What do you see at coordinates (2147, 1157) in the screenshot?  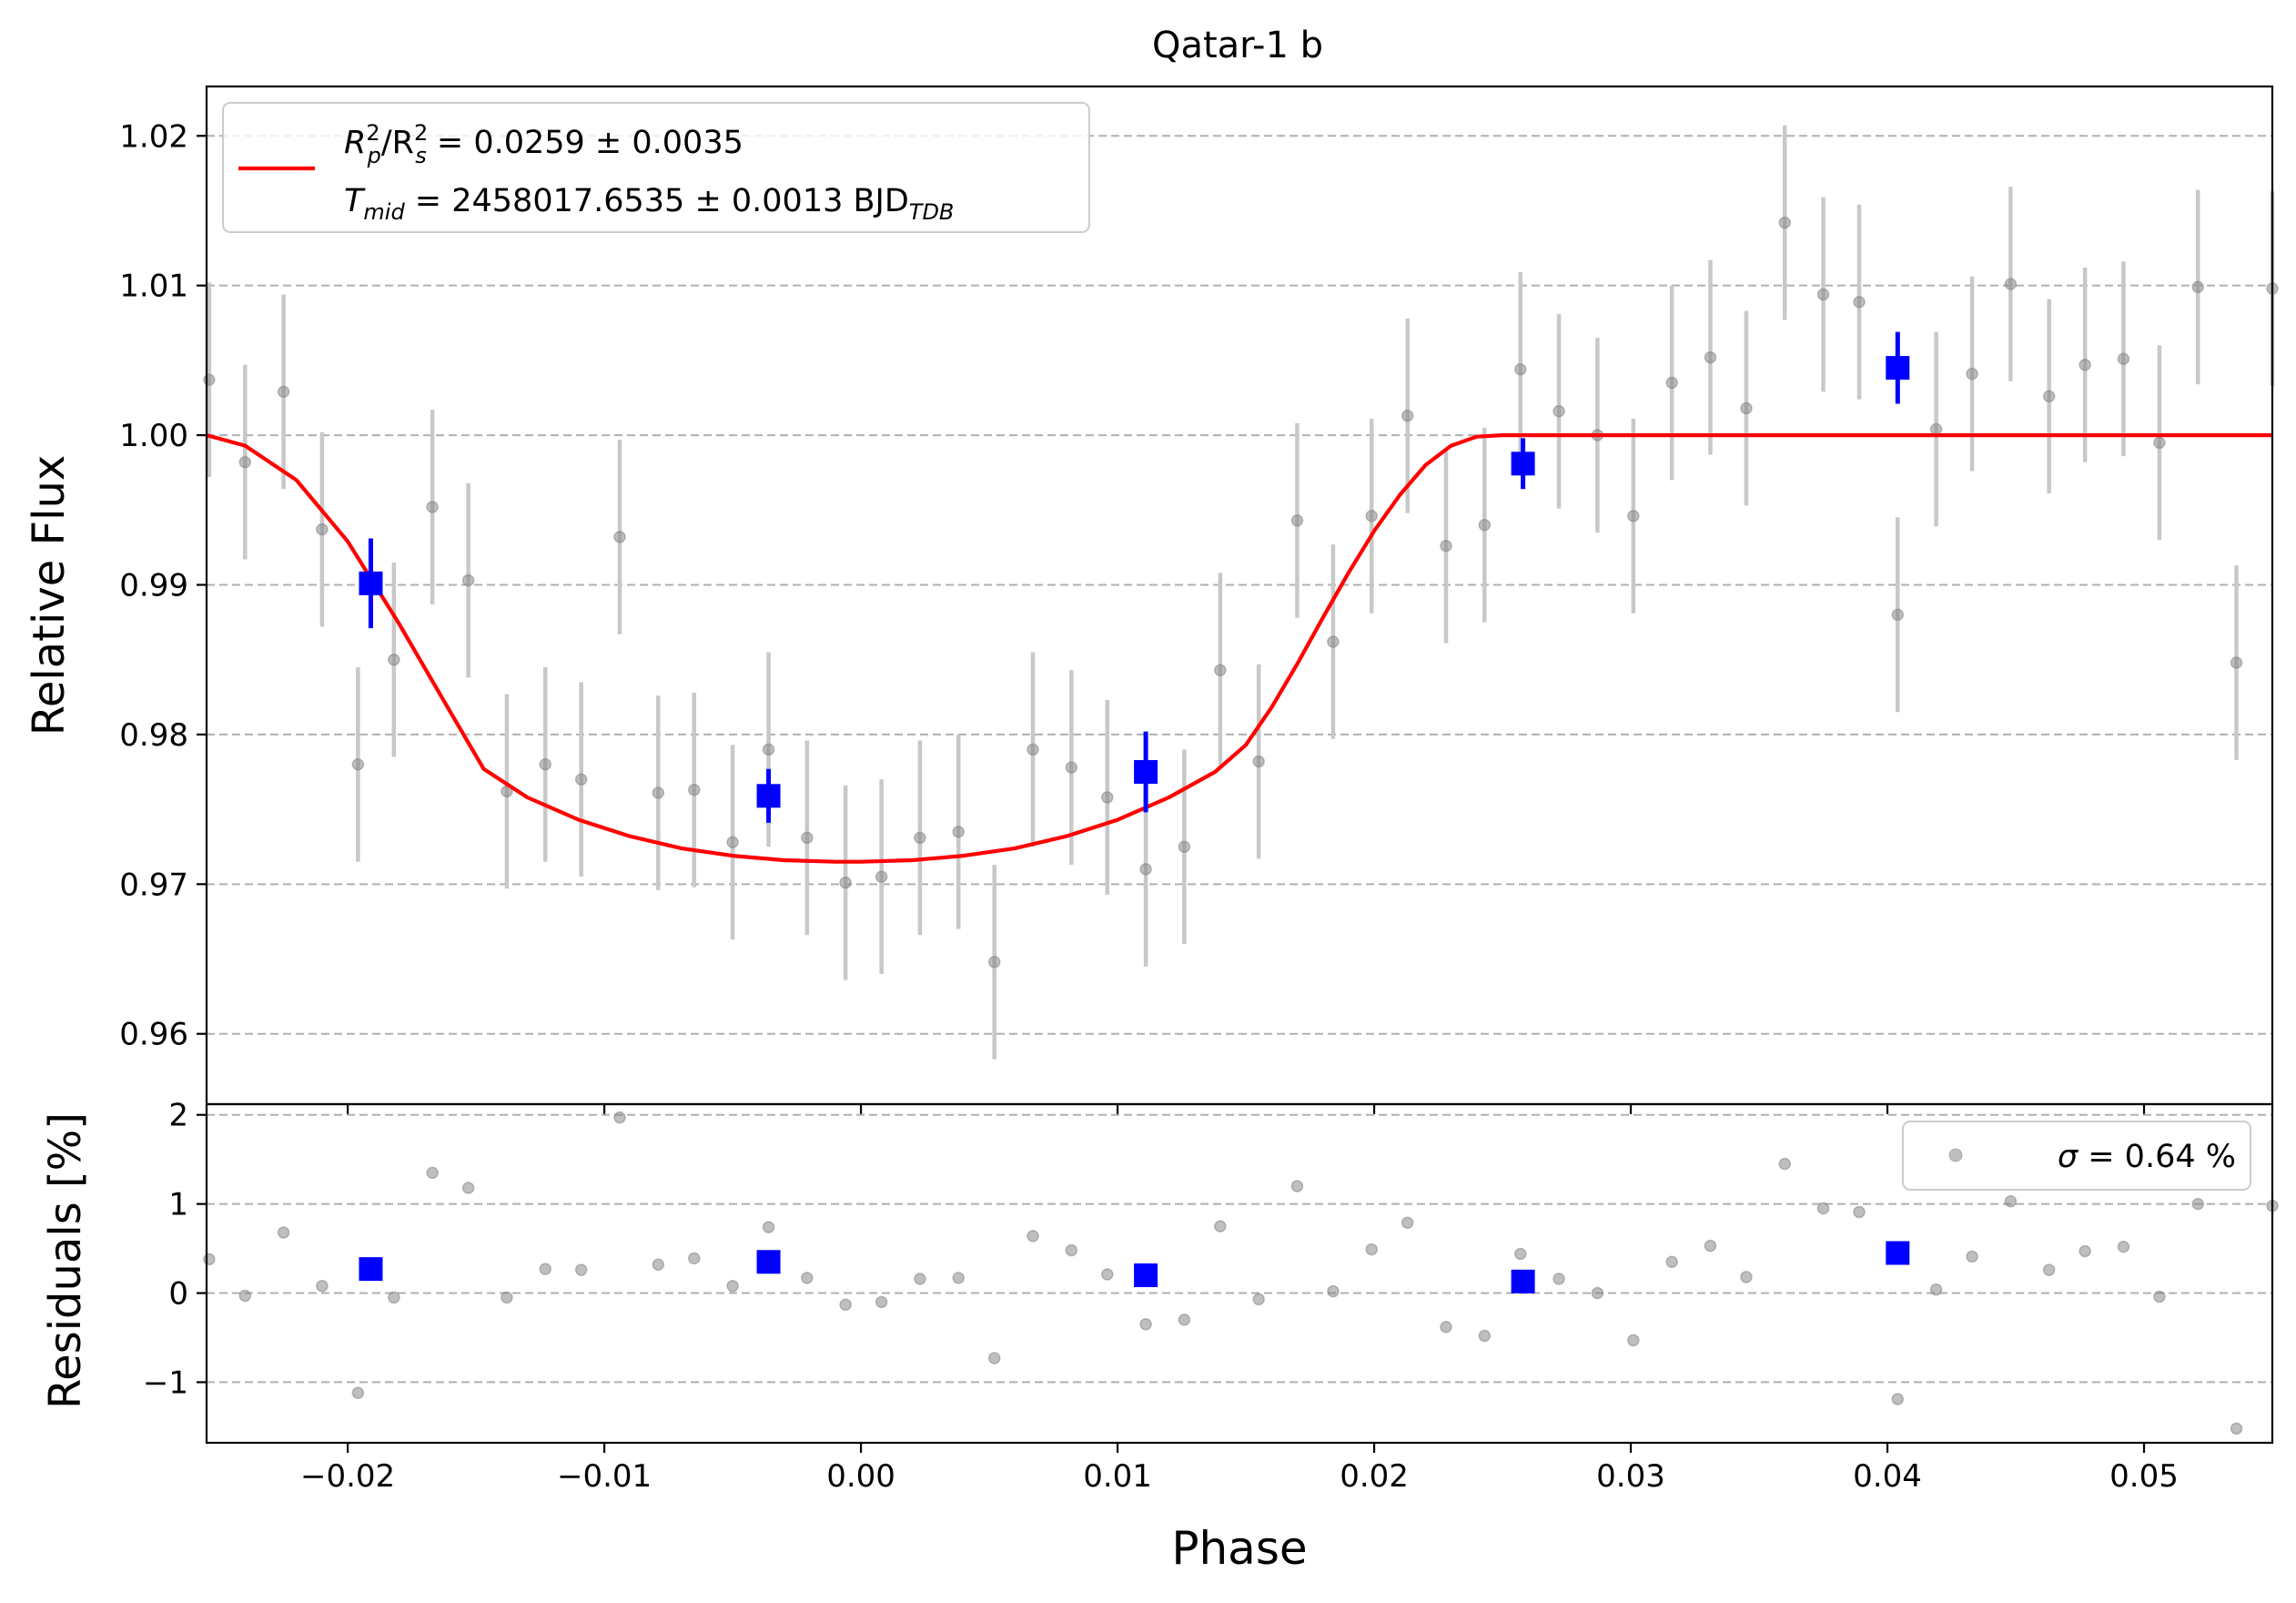 I see `sigma-label: σ = 0.64 %` at bounding box center [2147, 1157].